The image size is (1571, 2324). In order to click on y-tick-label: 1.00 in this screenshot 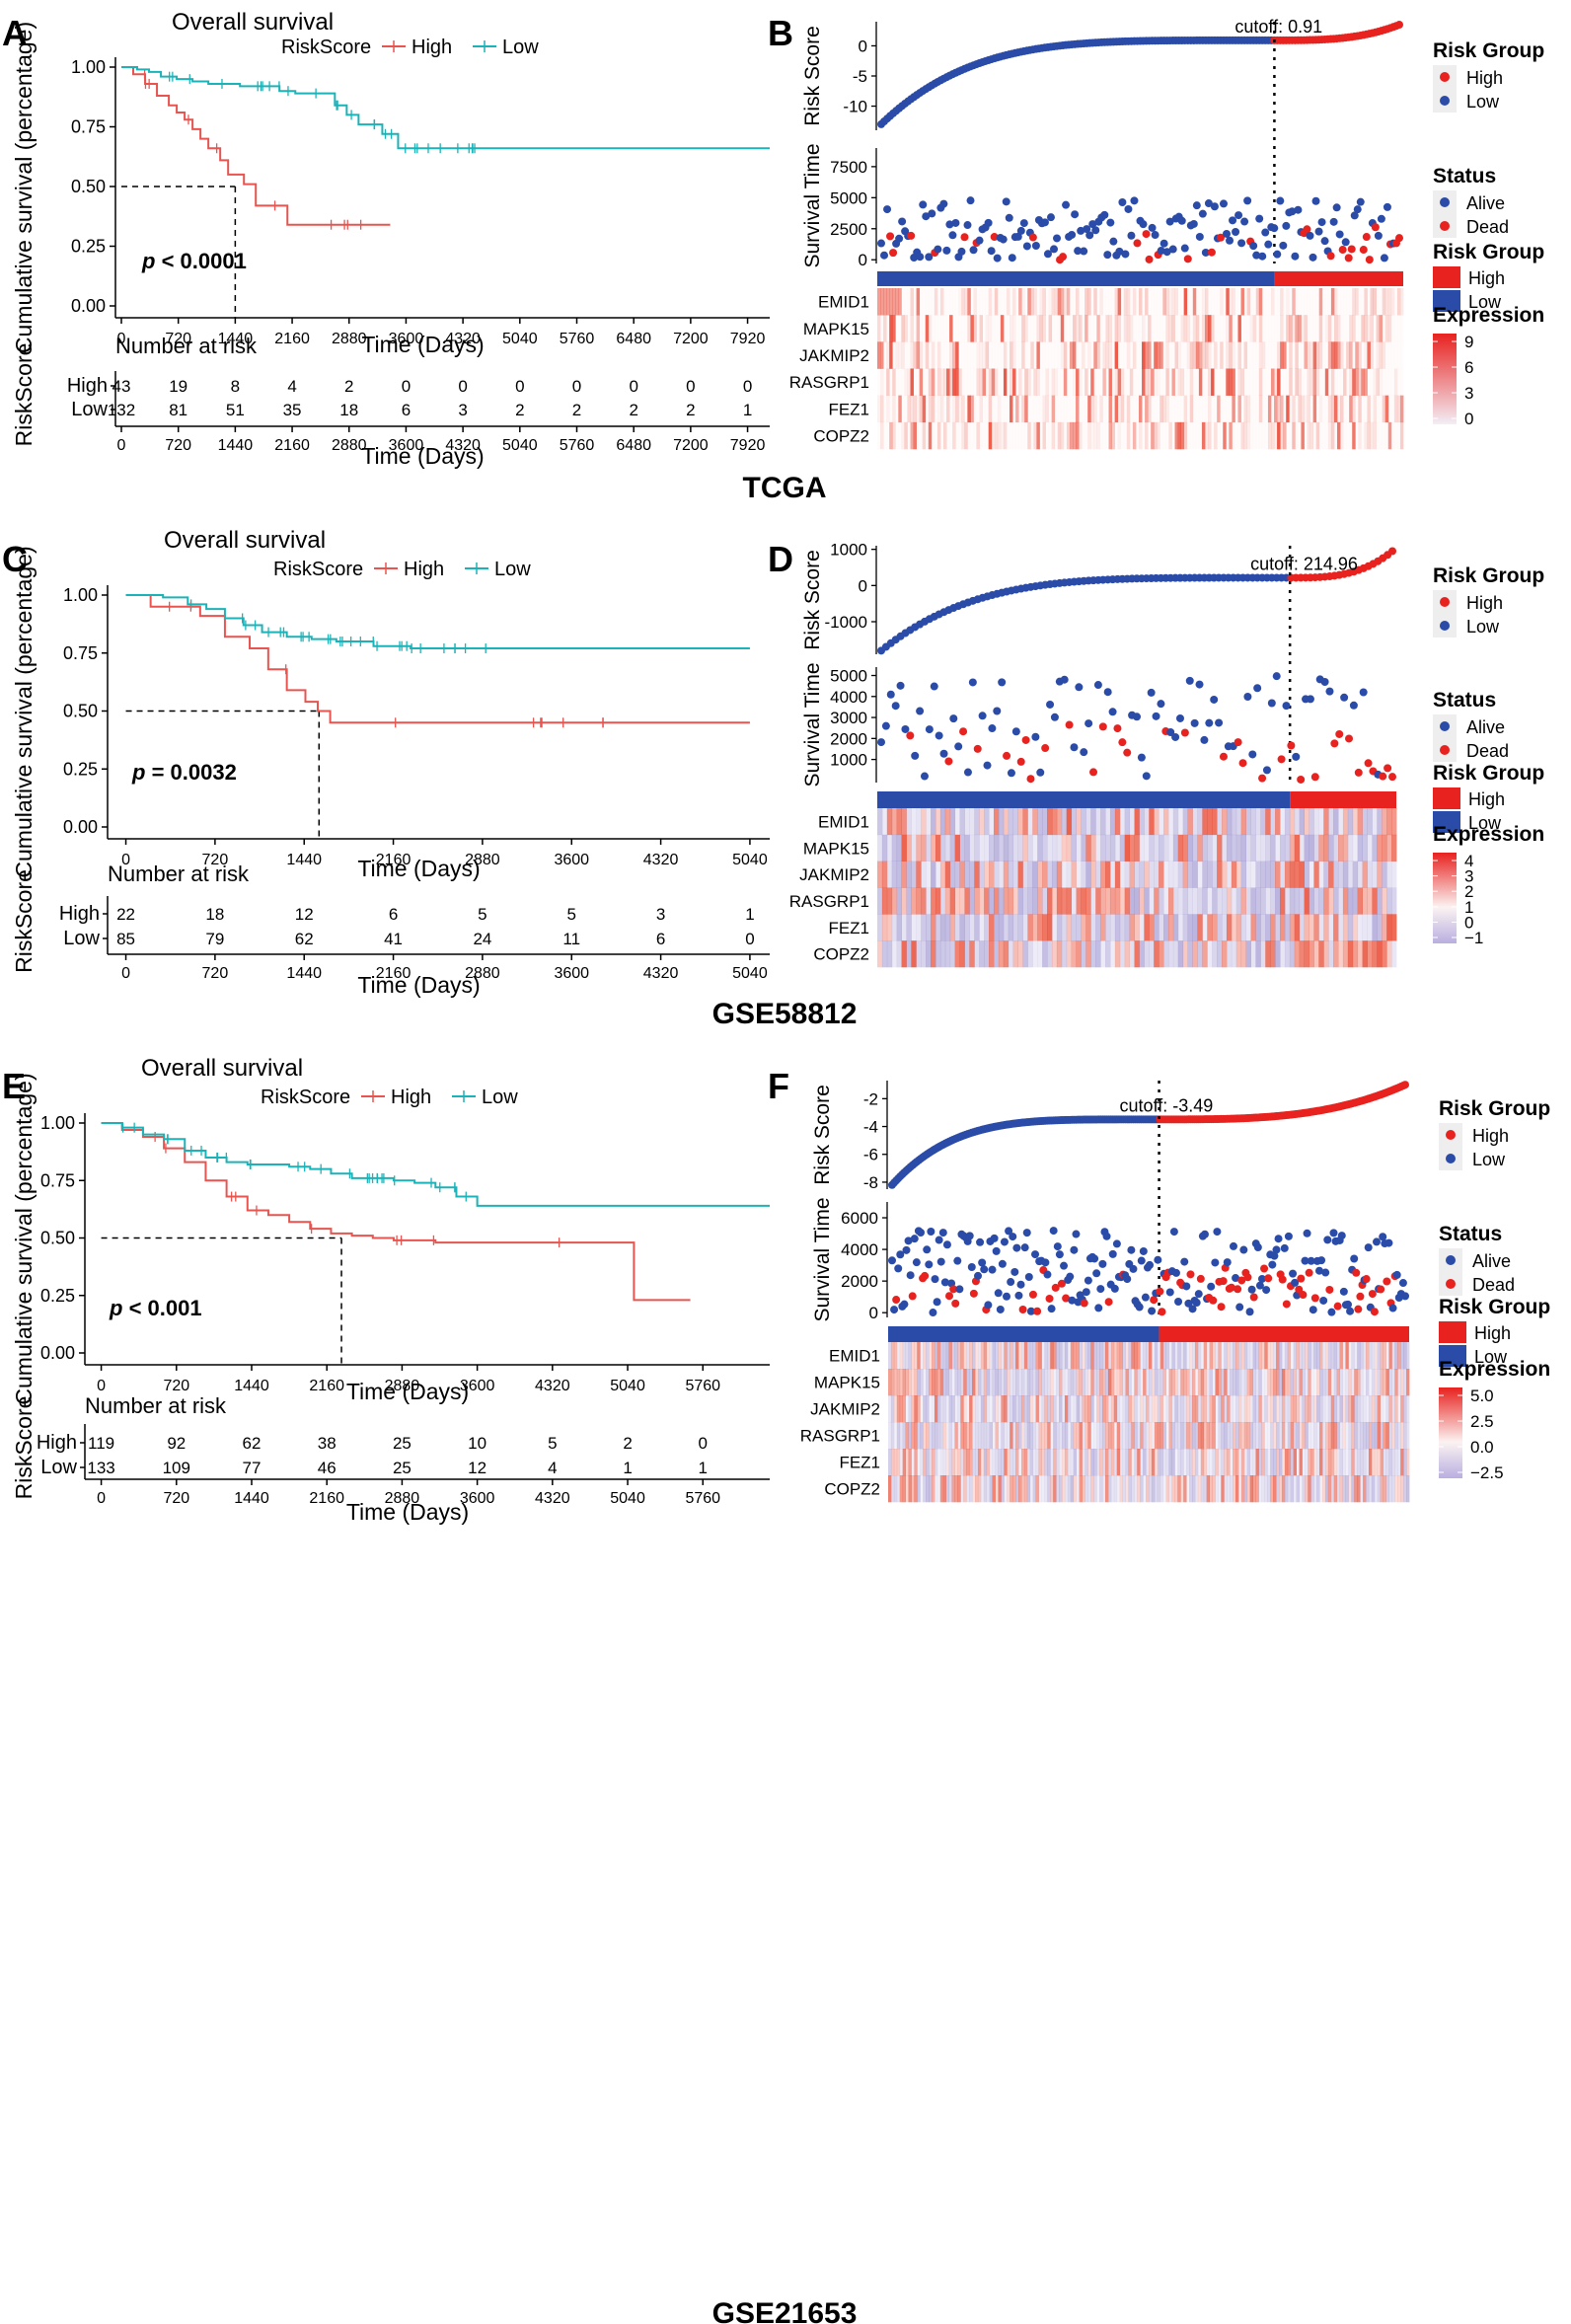, I will do `click(58, 1123)`.